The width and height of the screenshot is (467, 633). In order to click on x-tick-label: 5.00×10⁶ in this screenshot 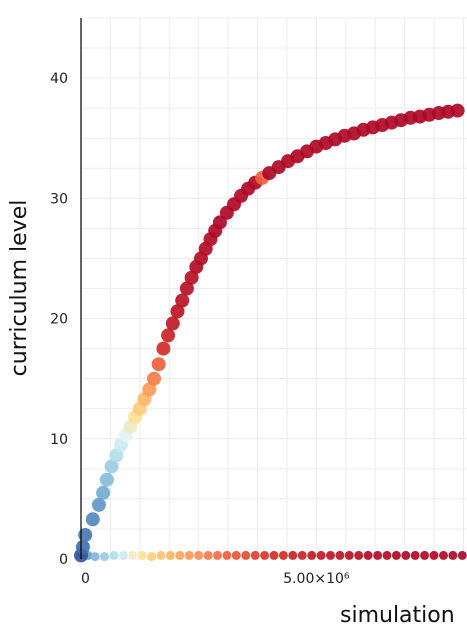, I will do `click(316, 579)`.